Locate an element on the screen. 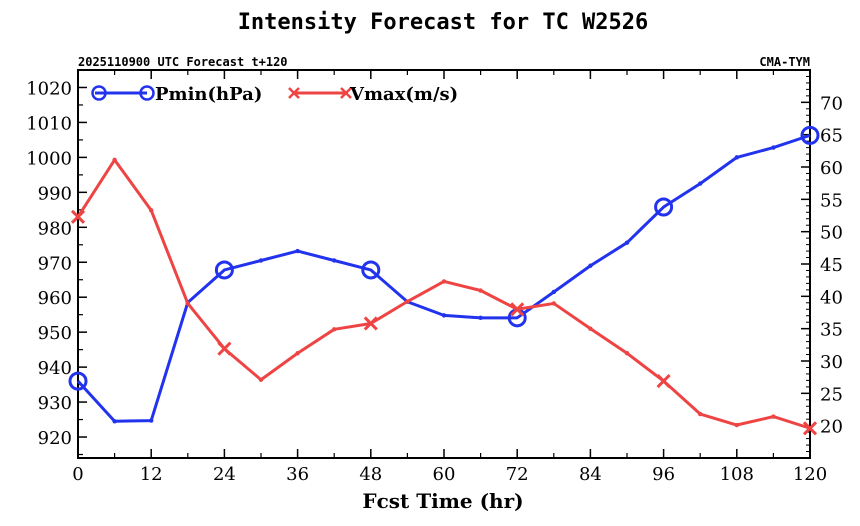 This screenshot has width=860, height=526. x-axis-label: Fcst Time (hr) is located at coordinates (442, 501).